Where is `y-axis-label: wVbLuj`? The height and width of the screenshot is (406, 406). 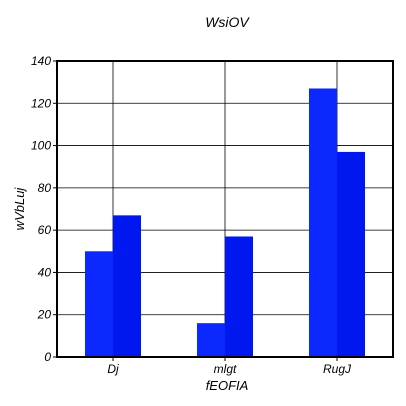
y-axis-label: wVbLuj is located at coordinates (19, 209).